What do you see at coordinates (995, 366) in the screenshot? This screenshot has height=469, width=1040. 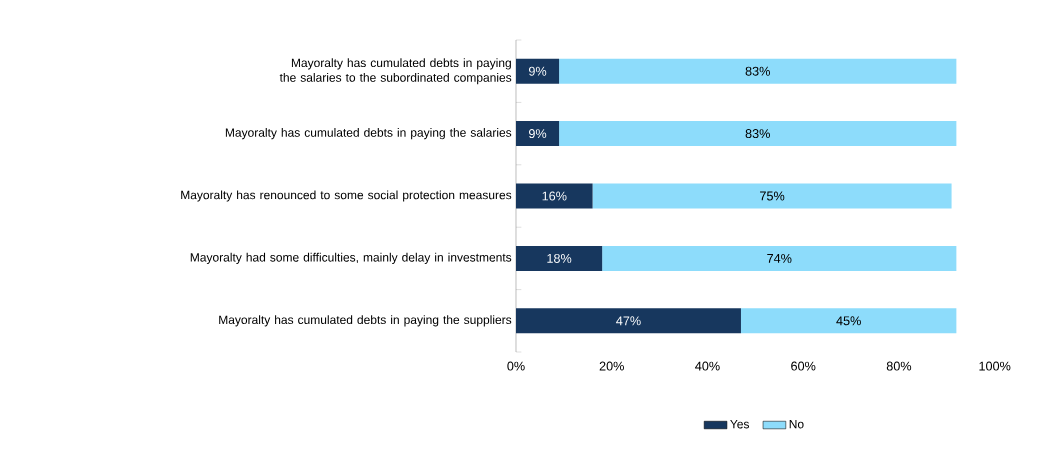 I see `x-tick-label: 100%` at bounding box center [995, 366].